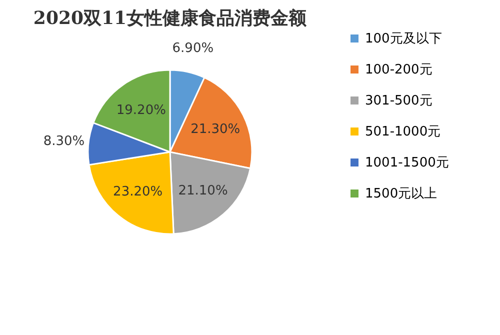 The width and height of the screenshot is (500, 335). I want to click on data-label: 8.30%, so click(64, 141).